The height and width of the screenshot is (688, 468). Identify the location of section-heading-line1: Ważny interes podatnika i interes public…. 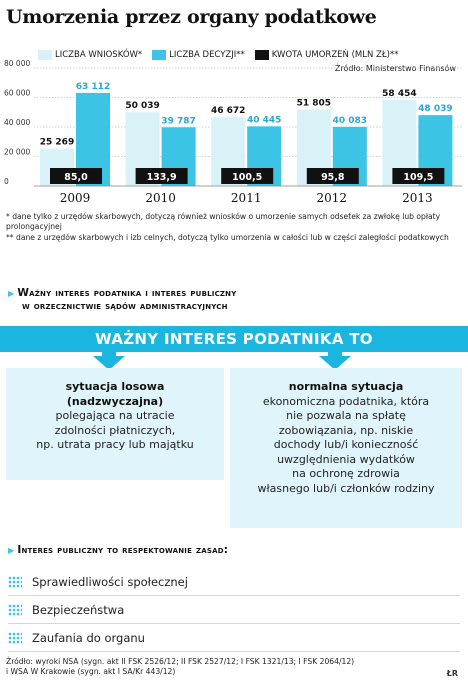
(127, 293).